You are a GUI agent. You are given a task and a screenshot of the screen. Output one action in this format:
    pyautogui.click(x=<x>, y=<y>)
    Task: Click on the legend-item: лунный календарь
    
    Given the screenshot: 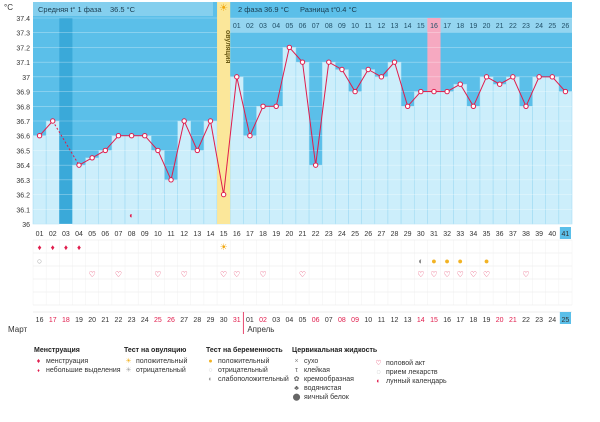 What is the action you would take?
    pyautogui.click(x=416, y=381)
    